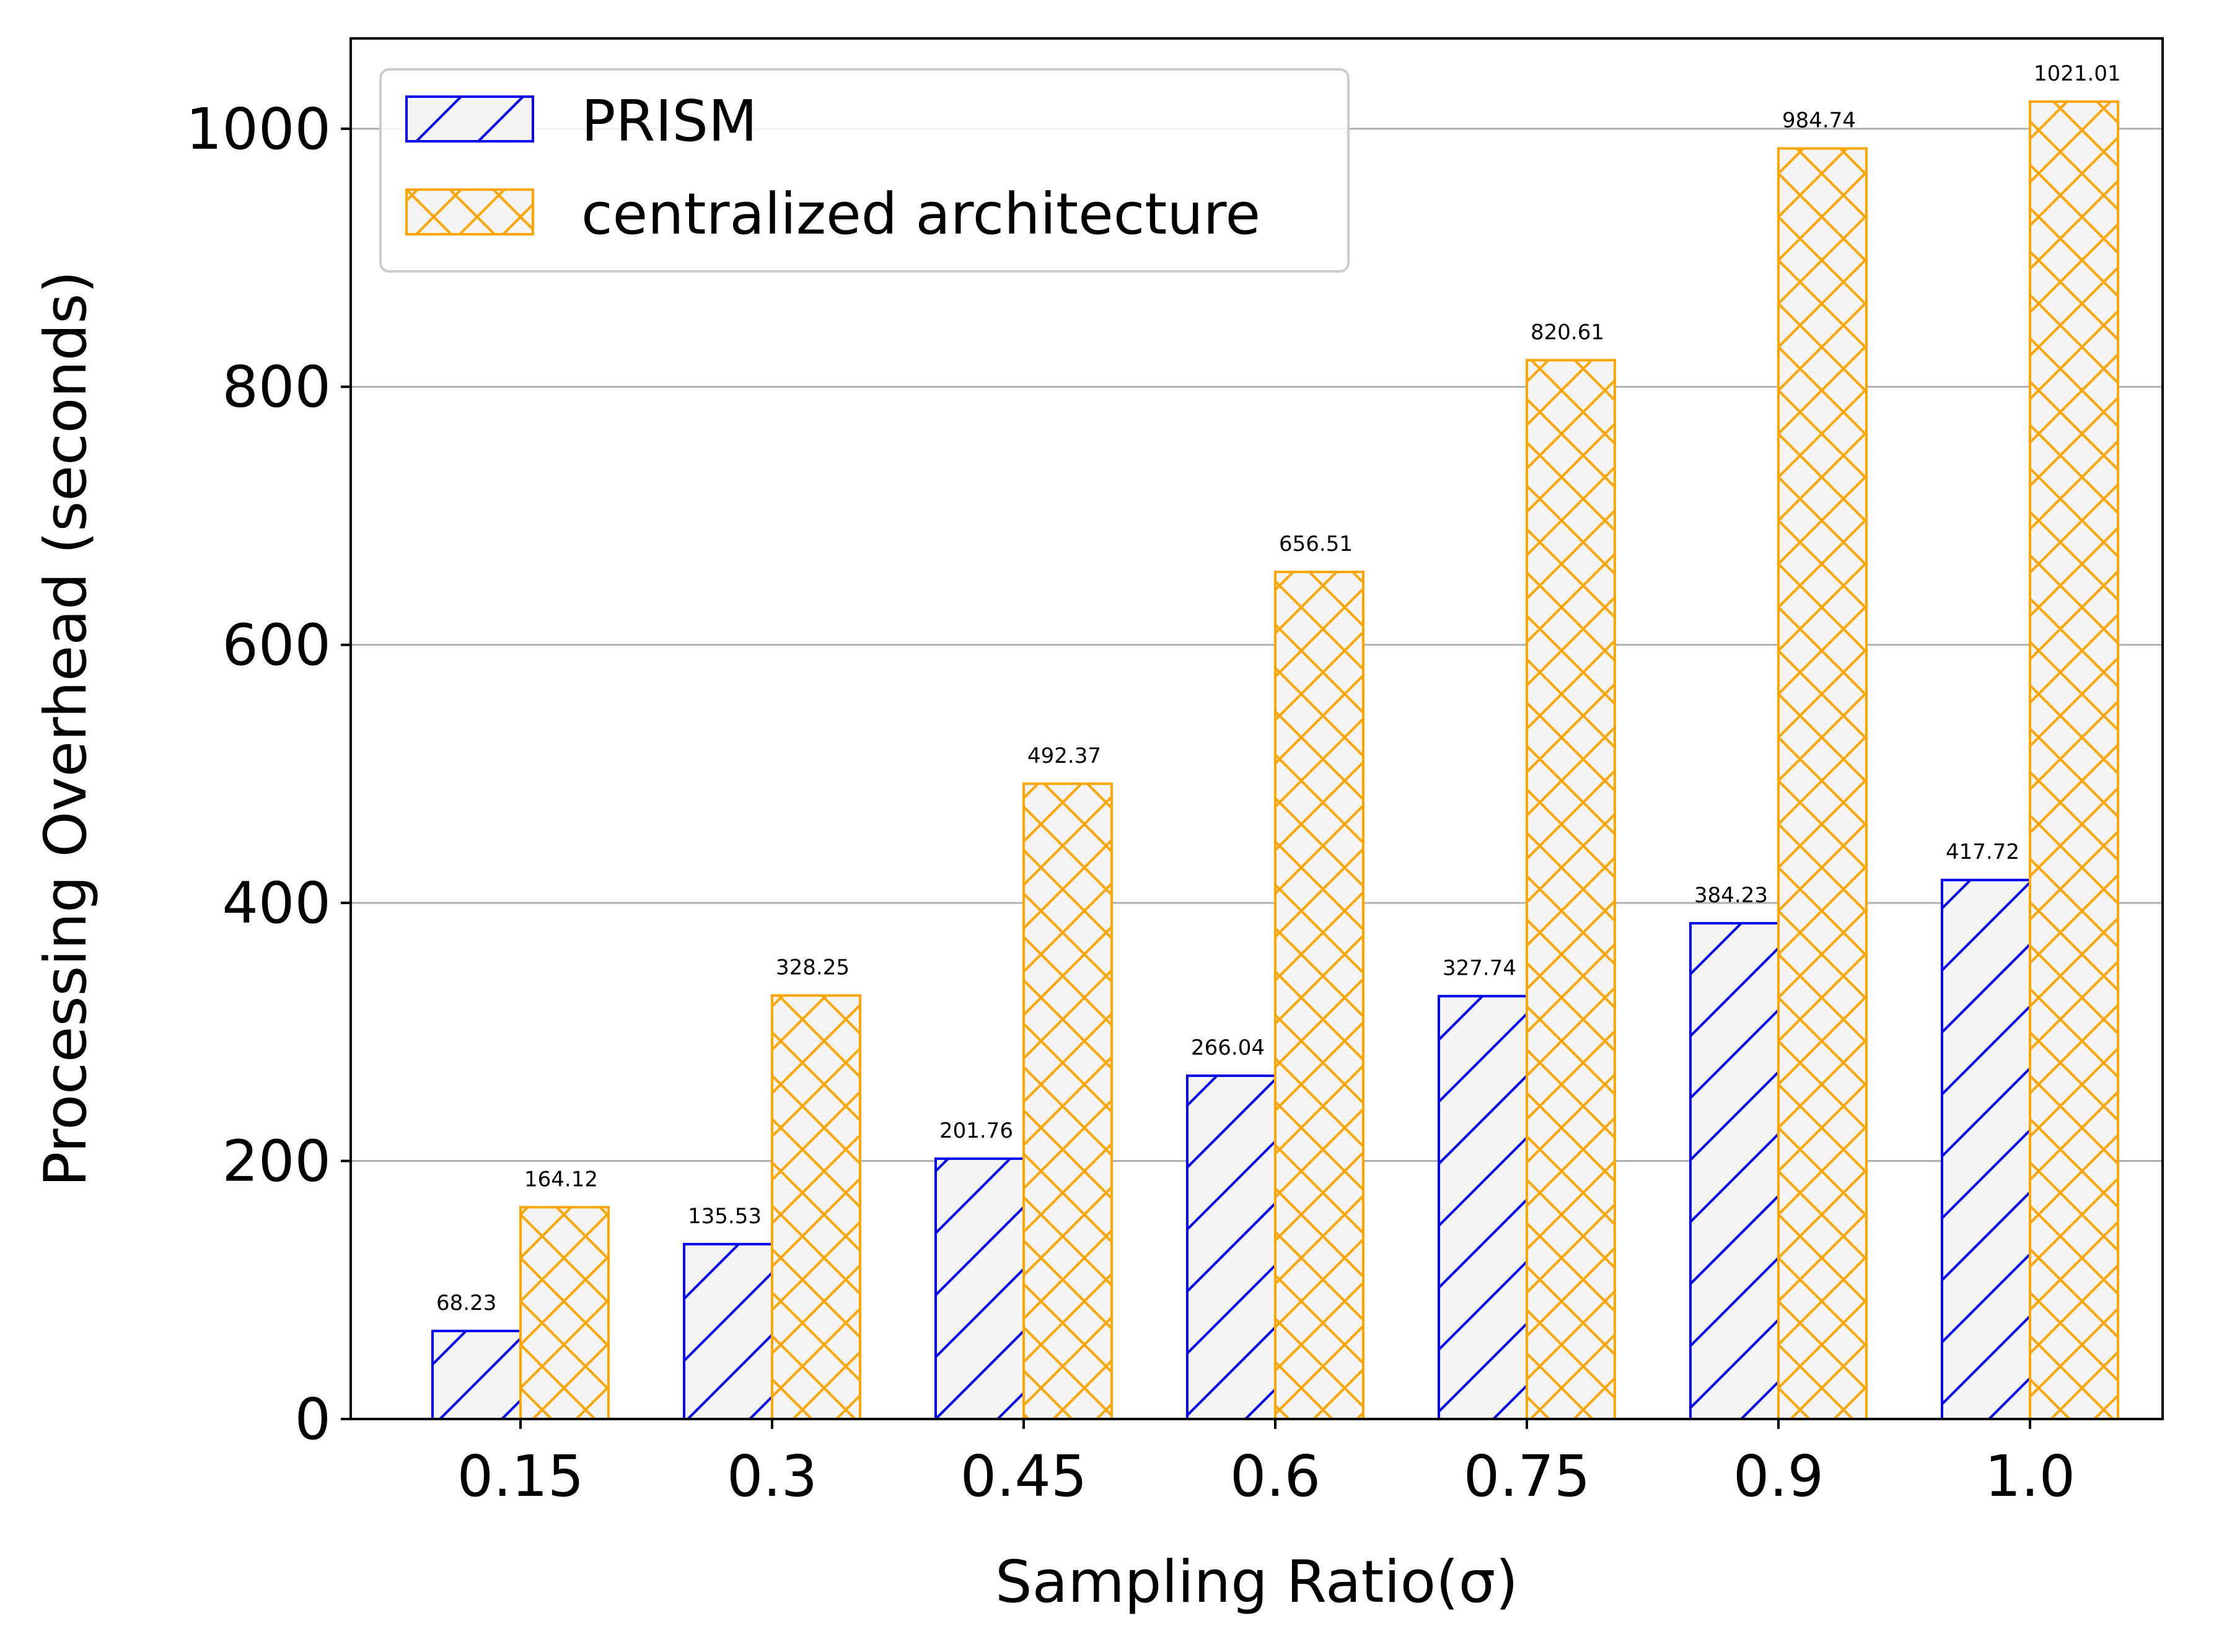  I want to click on bar-label-centralized-0: 164.12, so click(561, 1179).